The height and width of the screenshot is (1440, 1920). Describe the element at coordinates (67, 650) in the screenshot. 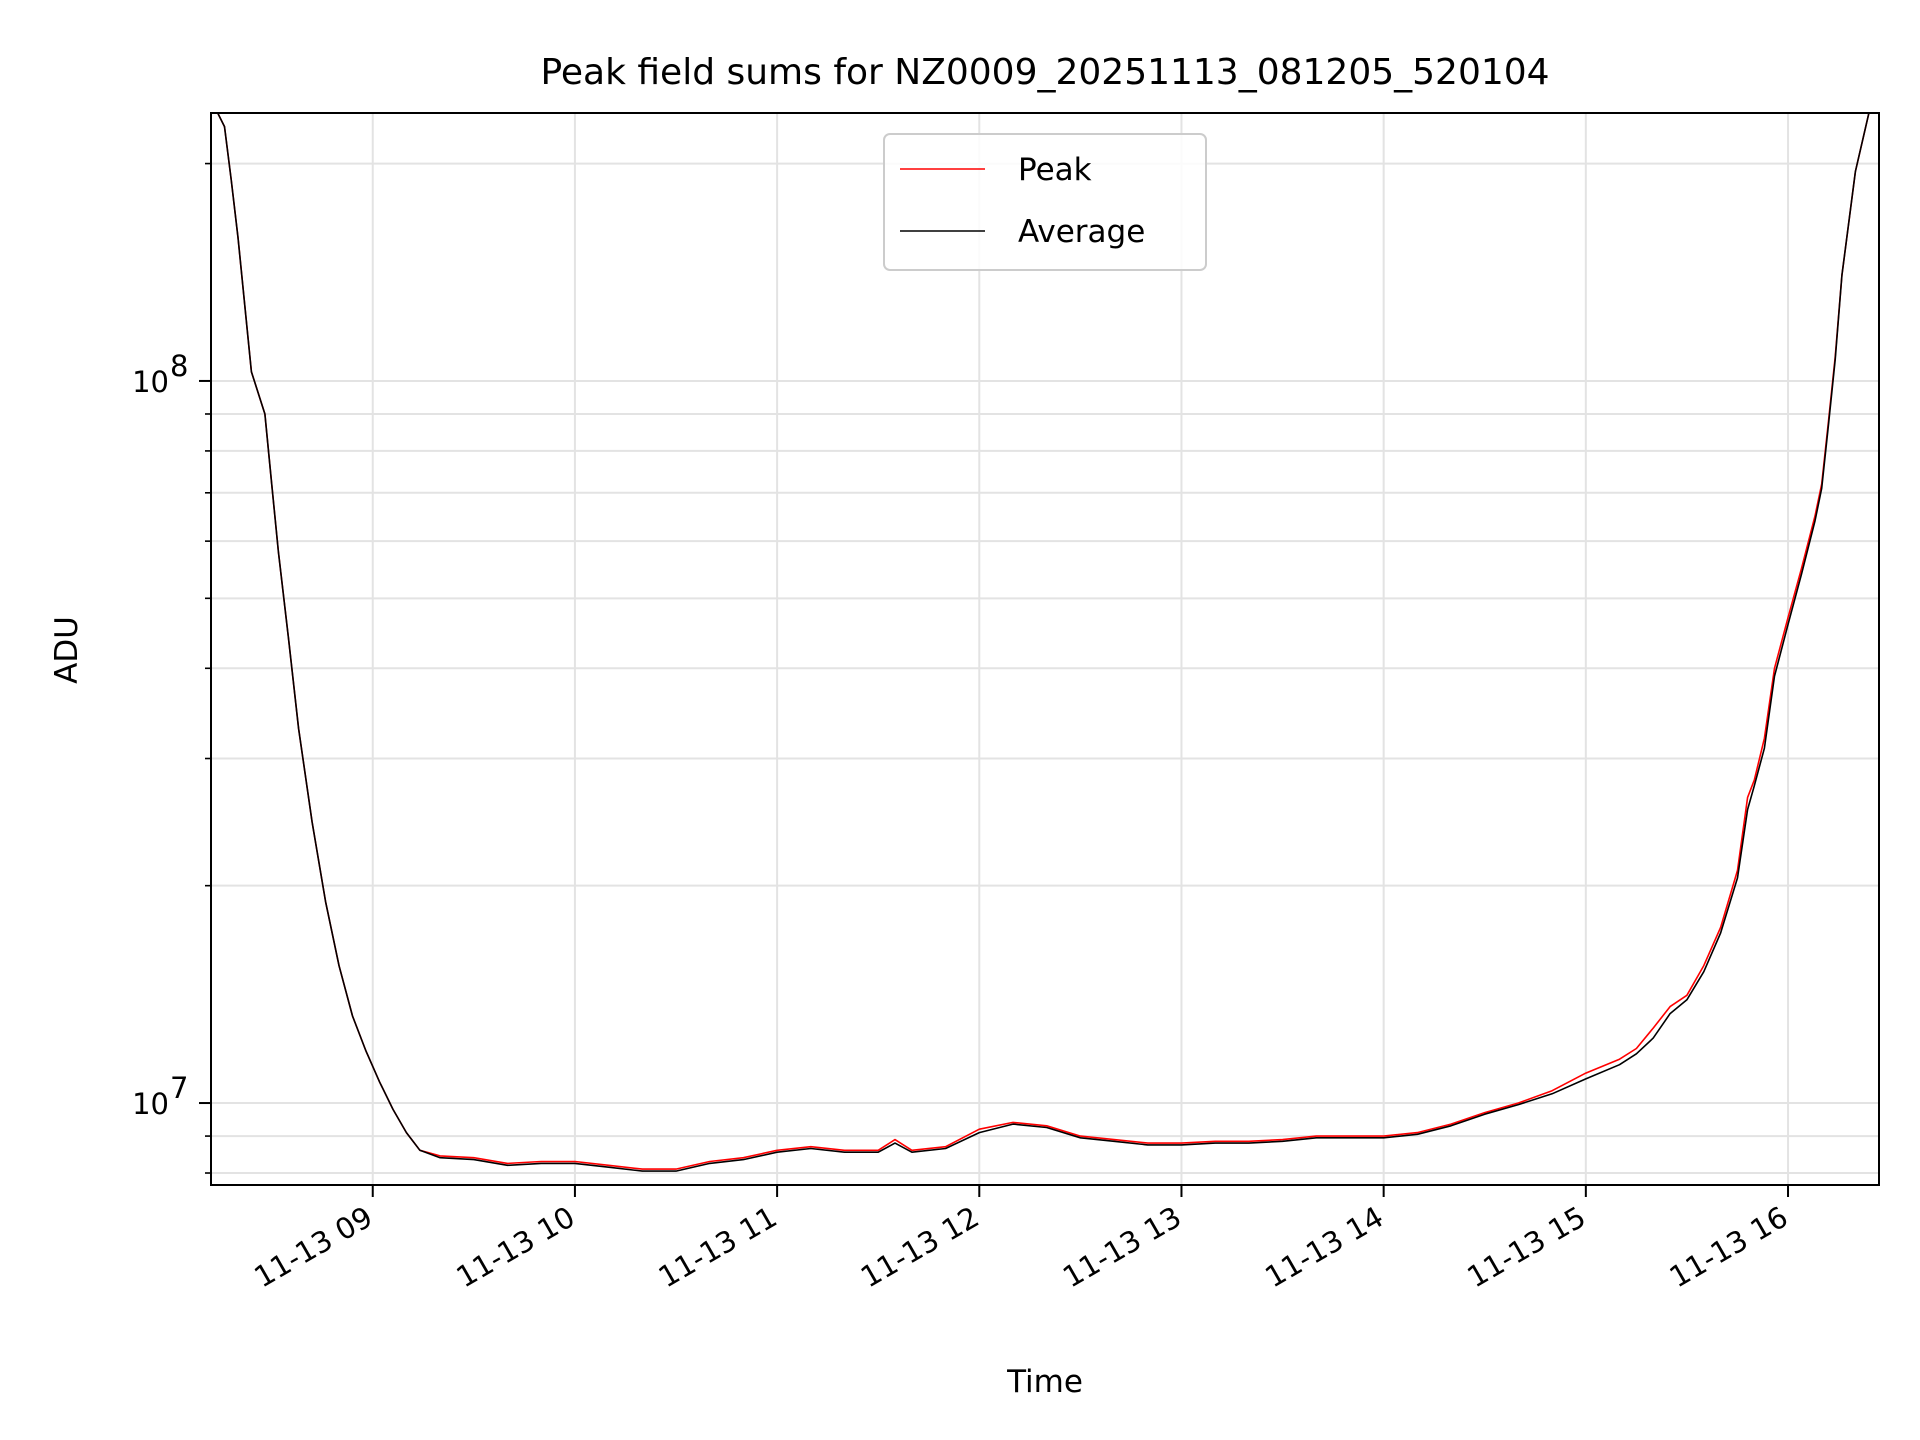

I see `y-axis-label: ADU` at that location.